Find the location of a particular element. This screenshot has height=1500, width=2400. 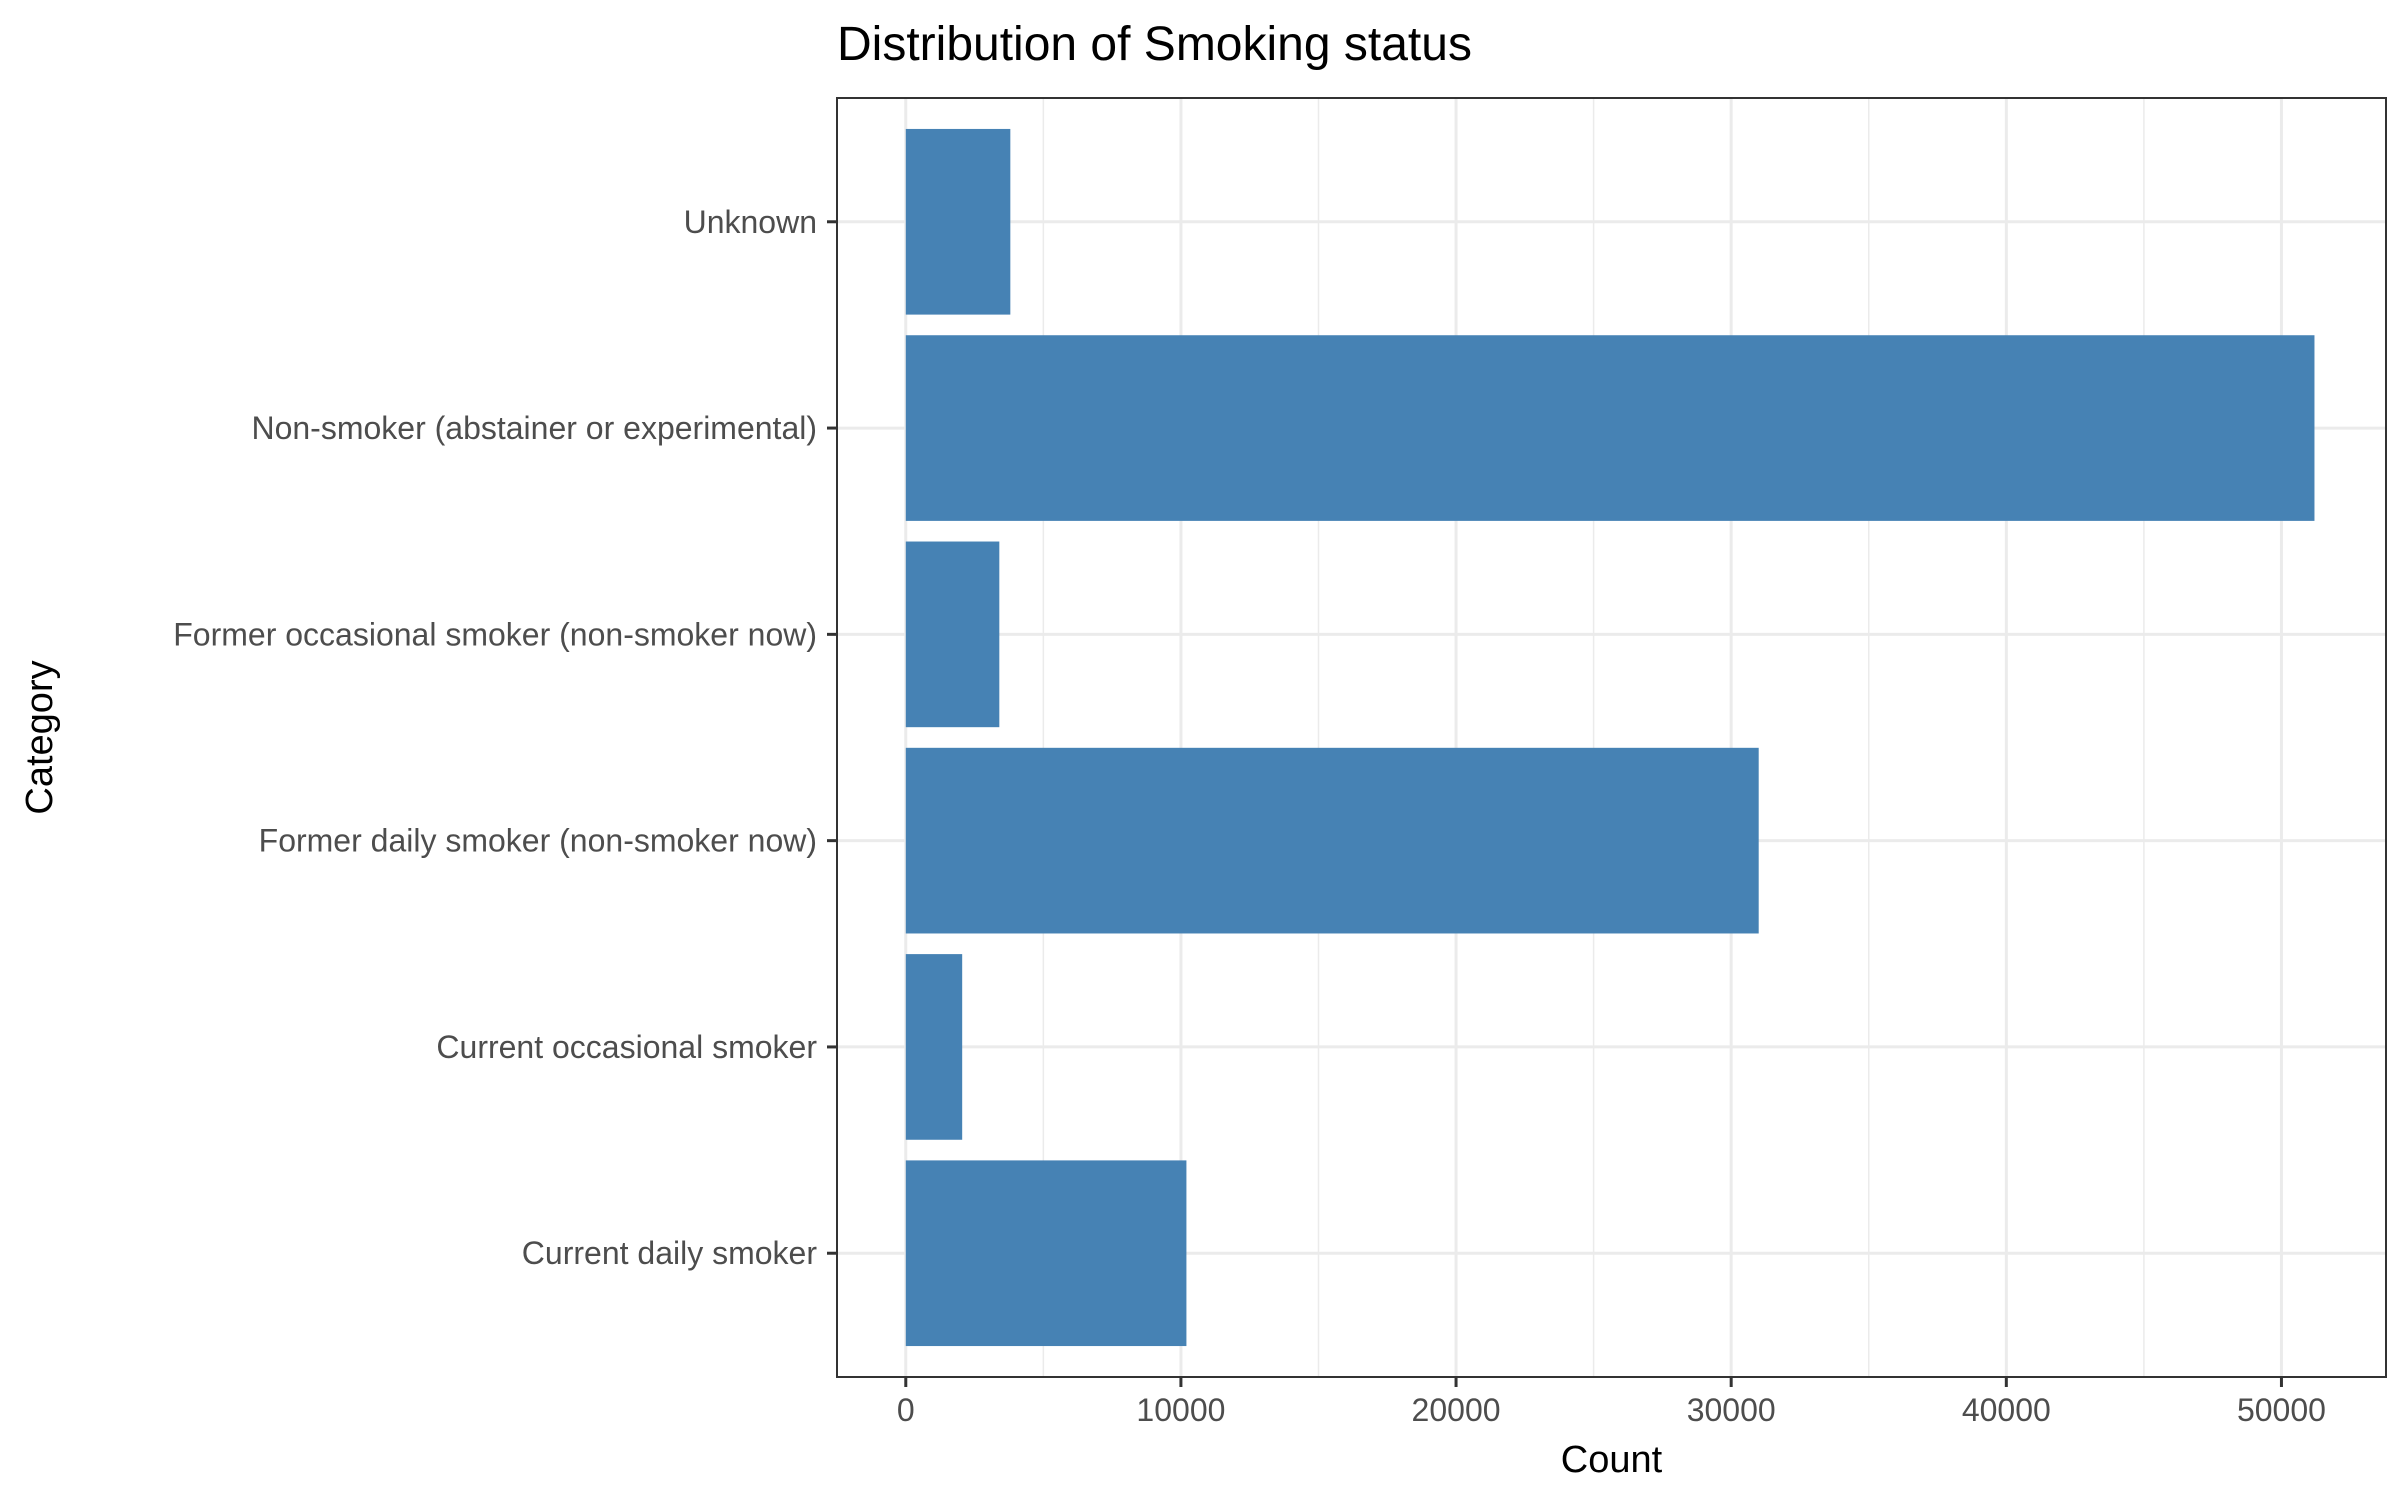

chart-title: Distribution of Smoking status is located at coordinates (1154, 44).